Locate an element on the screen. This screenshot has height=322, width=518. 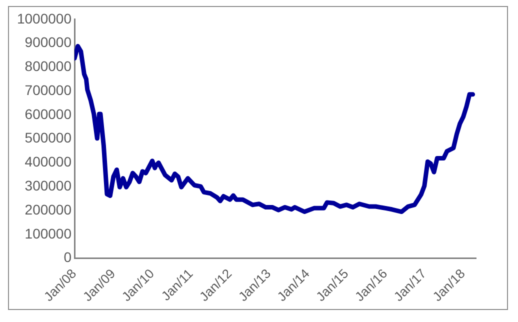
y-tick-label: 400000 is located at coordinates (48, 162).